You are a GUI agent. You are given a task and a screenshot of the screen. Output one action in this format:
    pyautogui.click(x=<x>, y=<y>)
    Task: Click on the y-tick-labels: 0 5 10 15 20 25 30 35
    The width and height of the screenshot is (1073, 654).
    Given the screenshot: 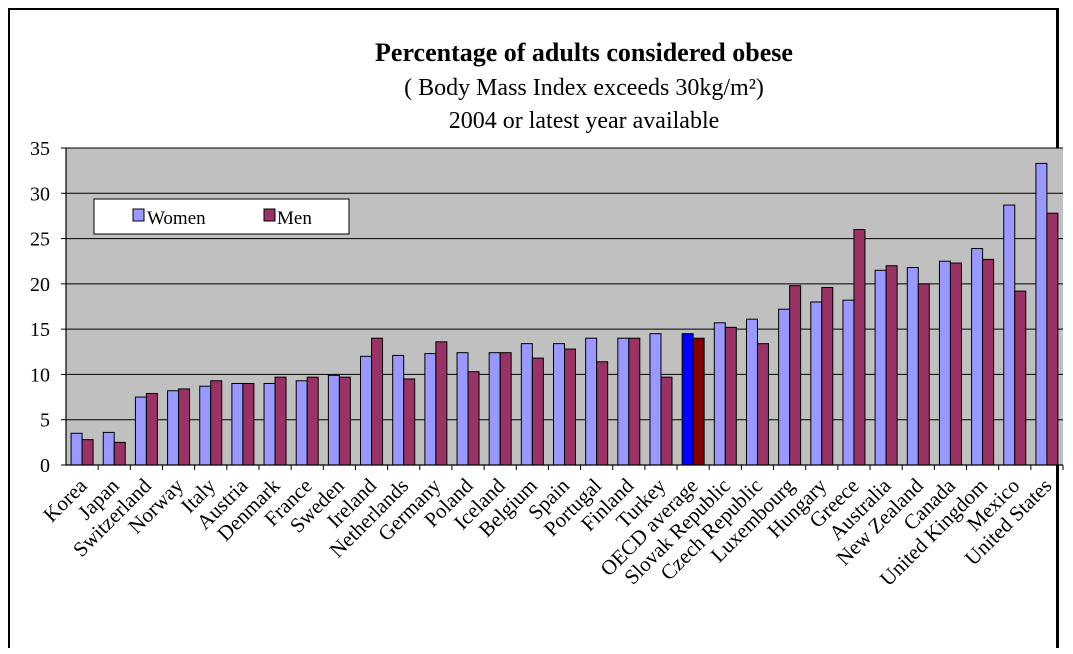 What is the action you would take?
    pyautogui.click(x=40, y=307)
    